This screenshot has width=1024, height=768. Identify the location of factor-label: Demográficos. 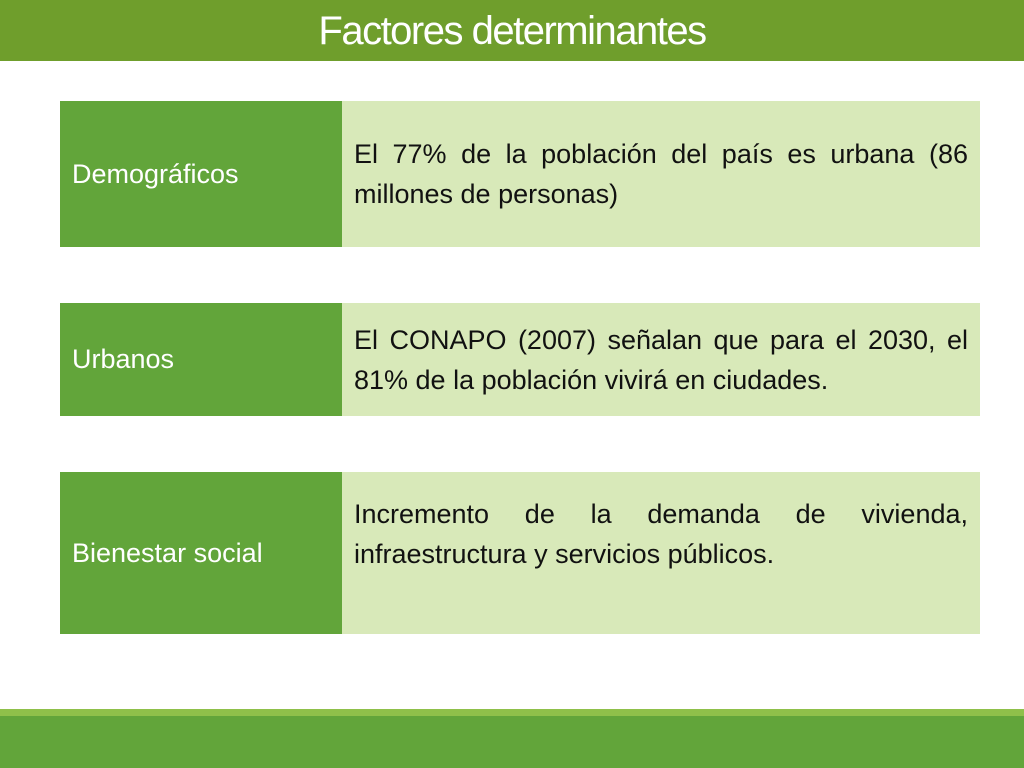
(201, 174).